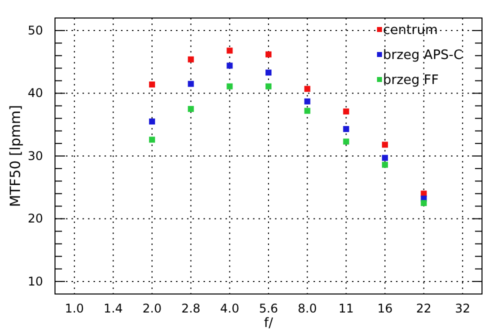  What do you see at coordinates (462, 309) in the screenshot?
I see `x-tick-label: 32` at bounding box center [462, 309].